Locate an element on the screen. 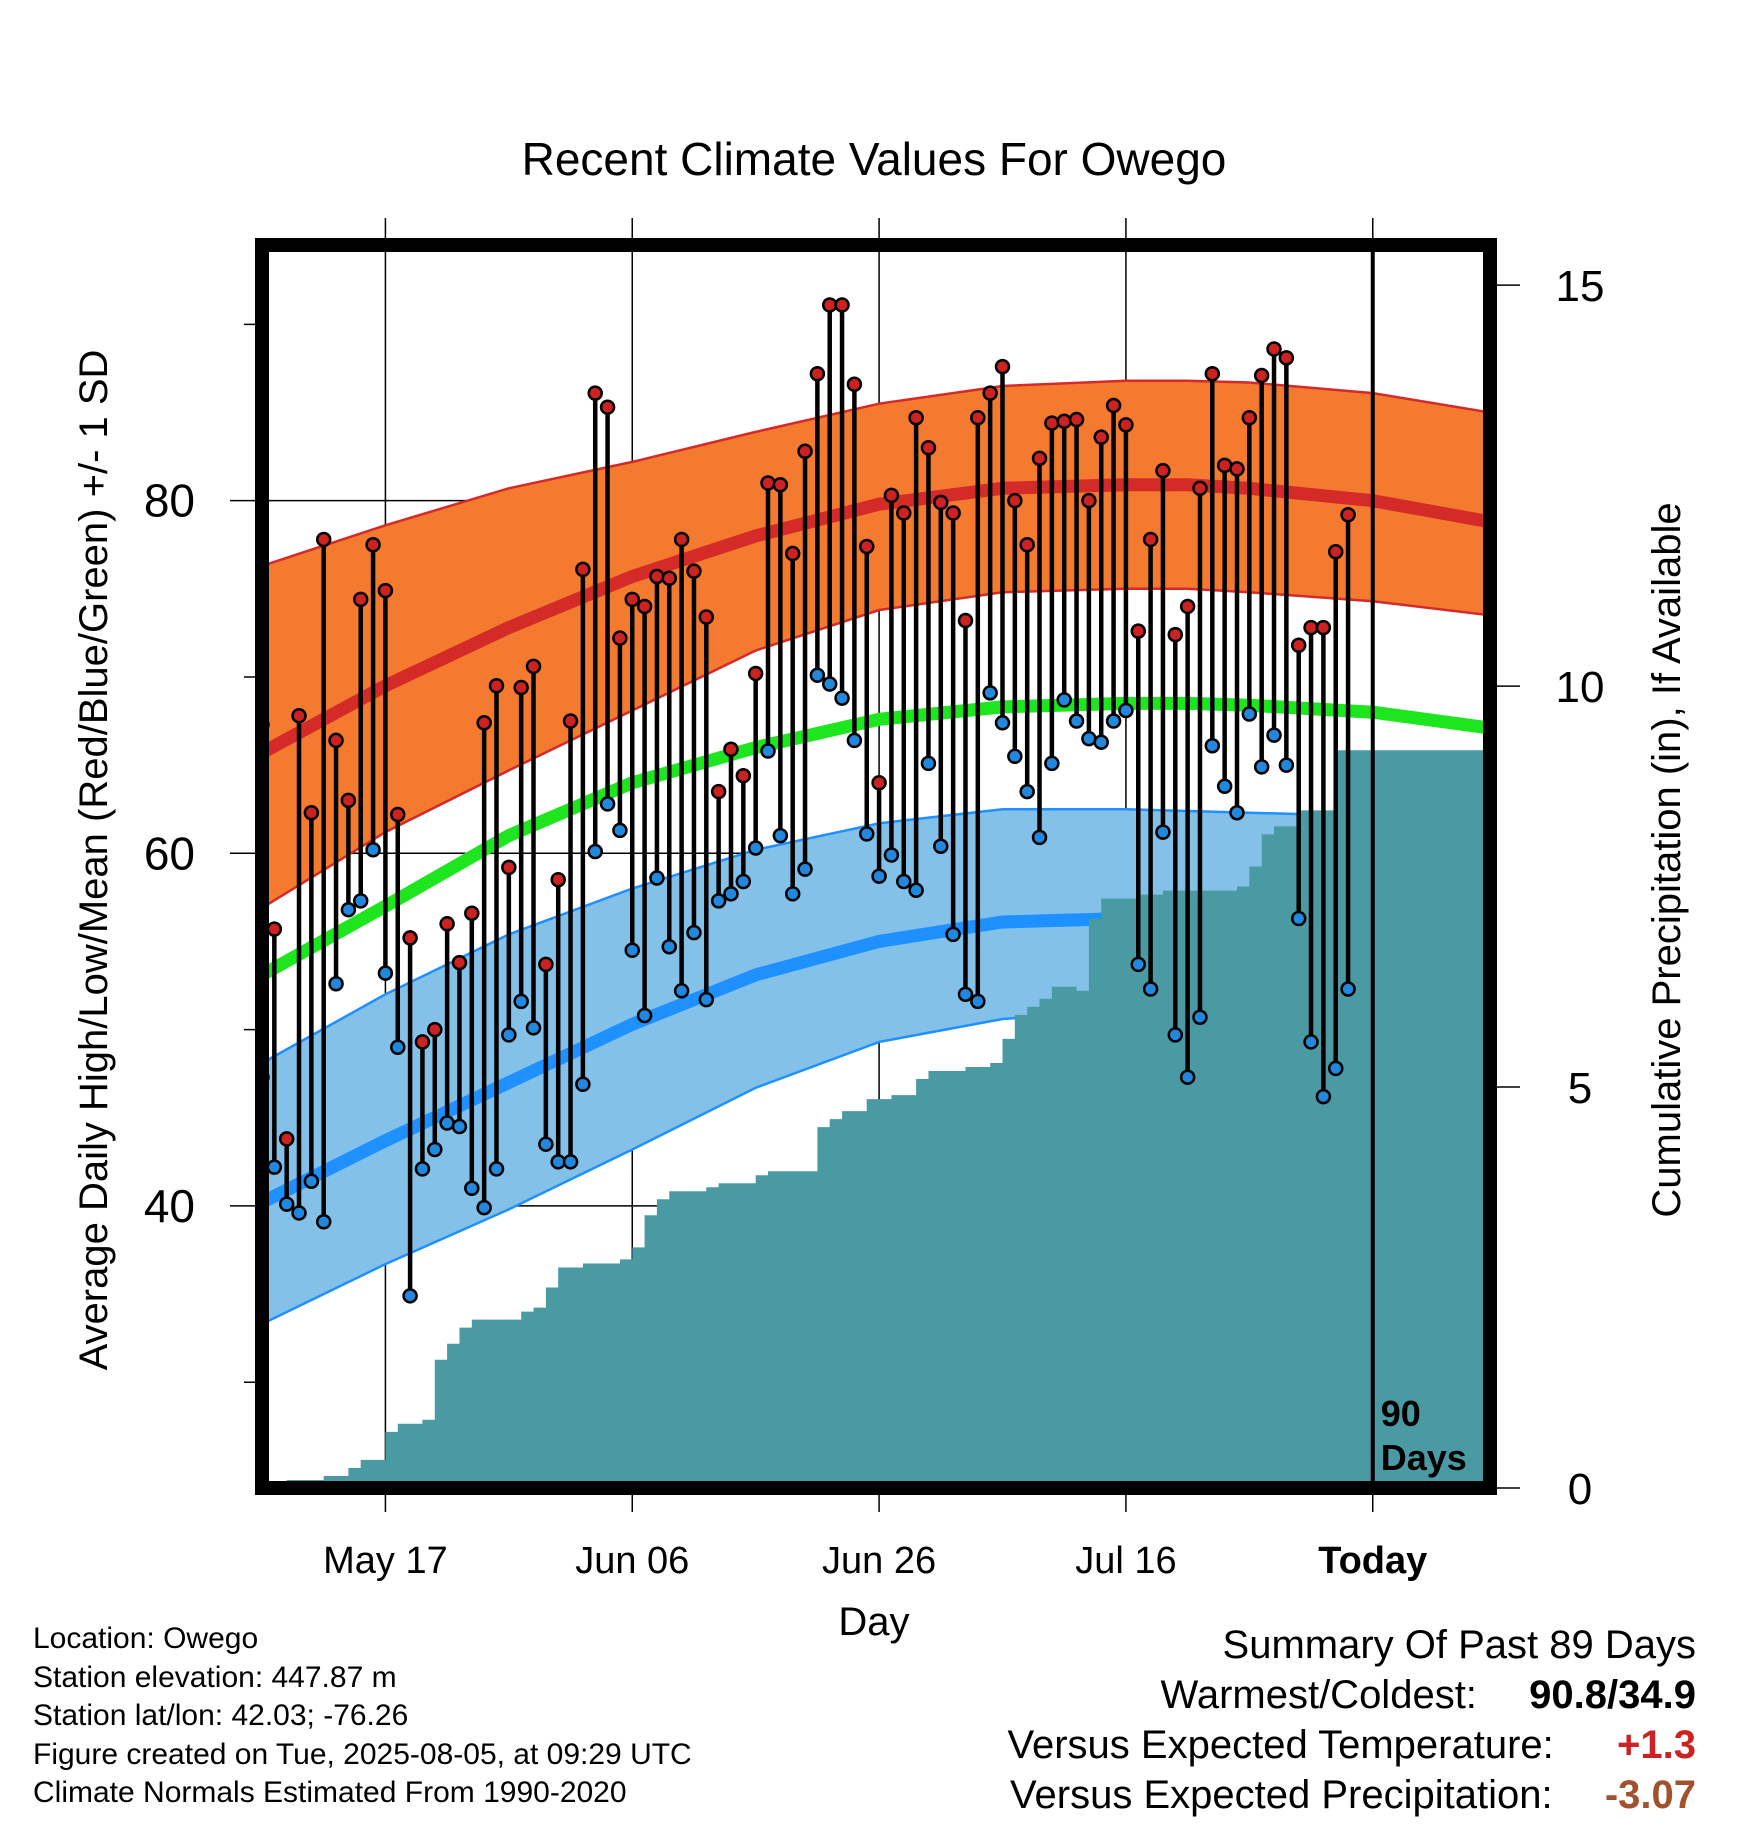 The height and width of the screenshot is (1828, 1748). x-tick-label: May 17 is located at coordinates (385, 1561).